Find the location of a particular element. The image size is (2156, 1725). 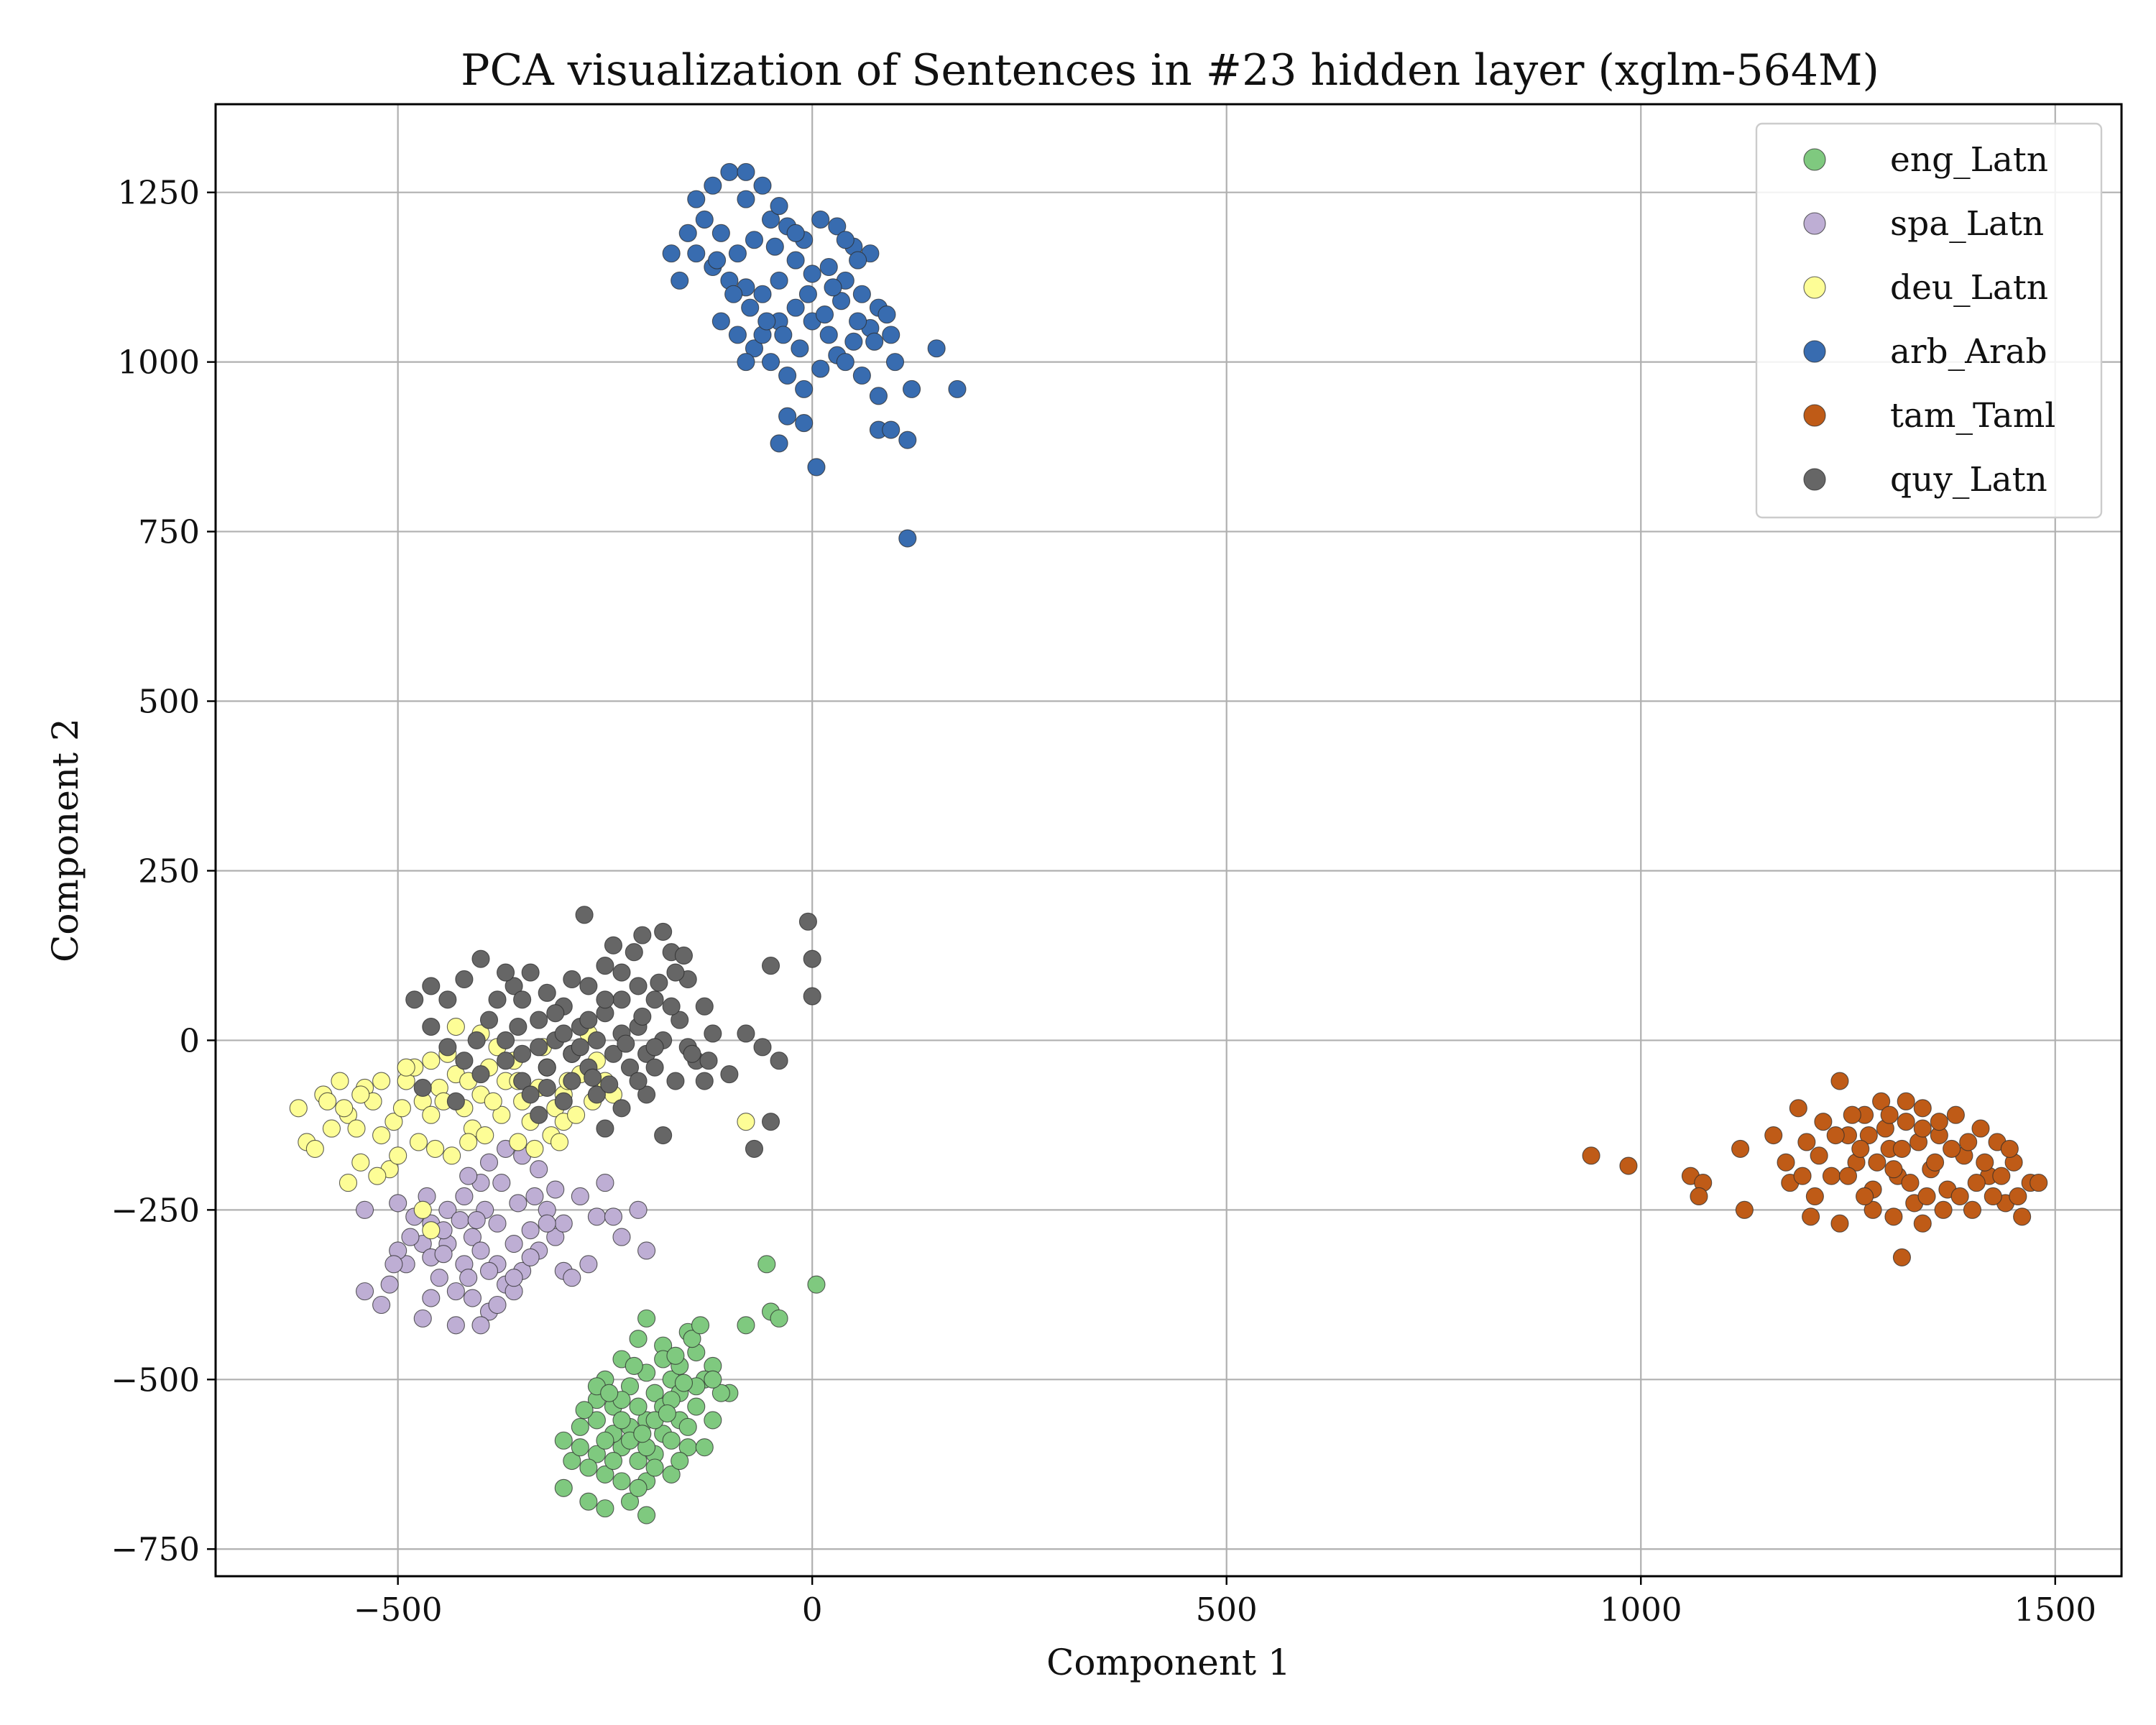

y-tick-label--750: −750 is located at coordinates (155, 1549).